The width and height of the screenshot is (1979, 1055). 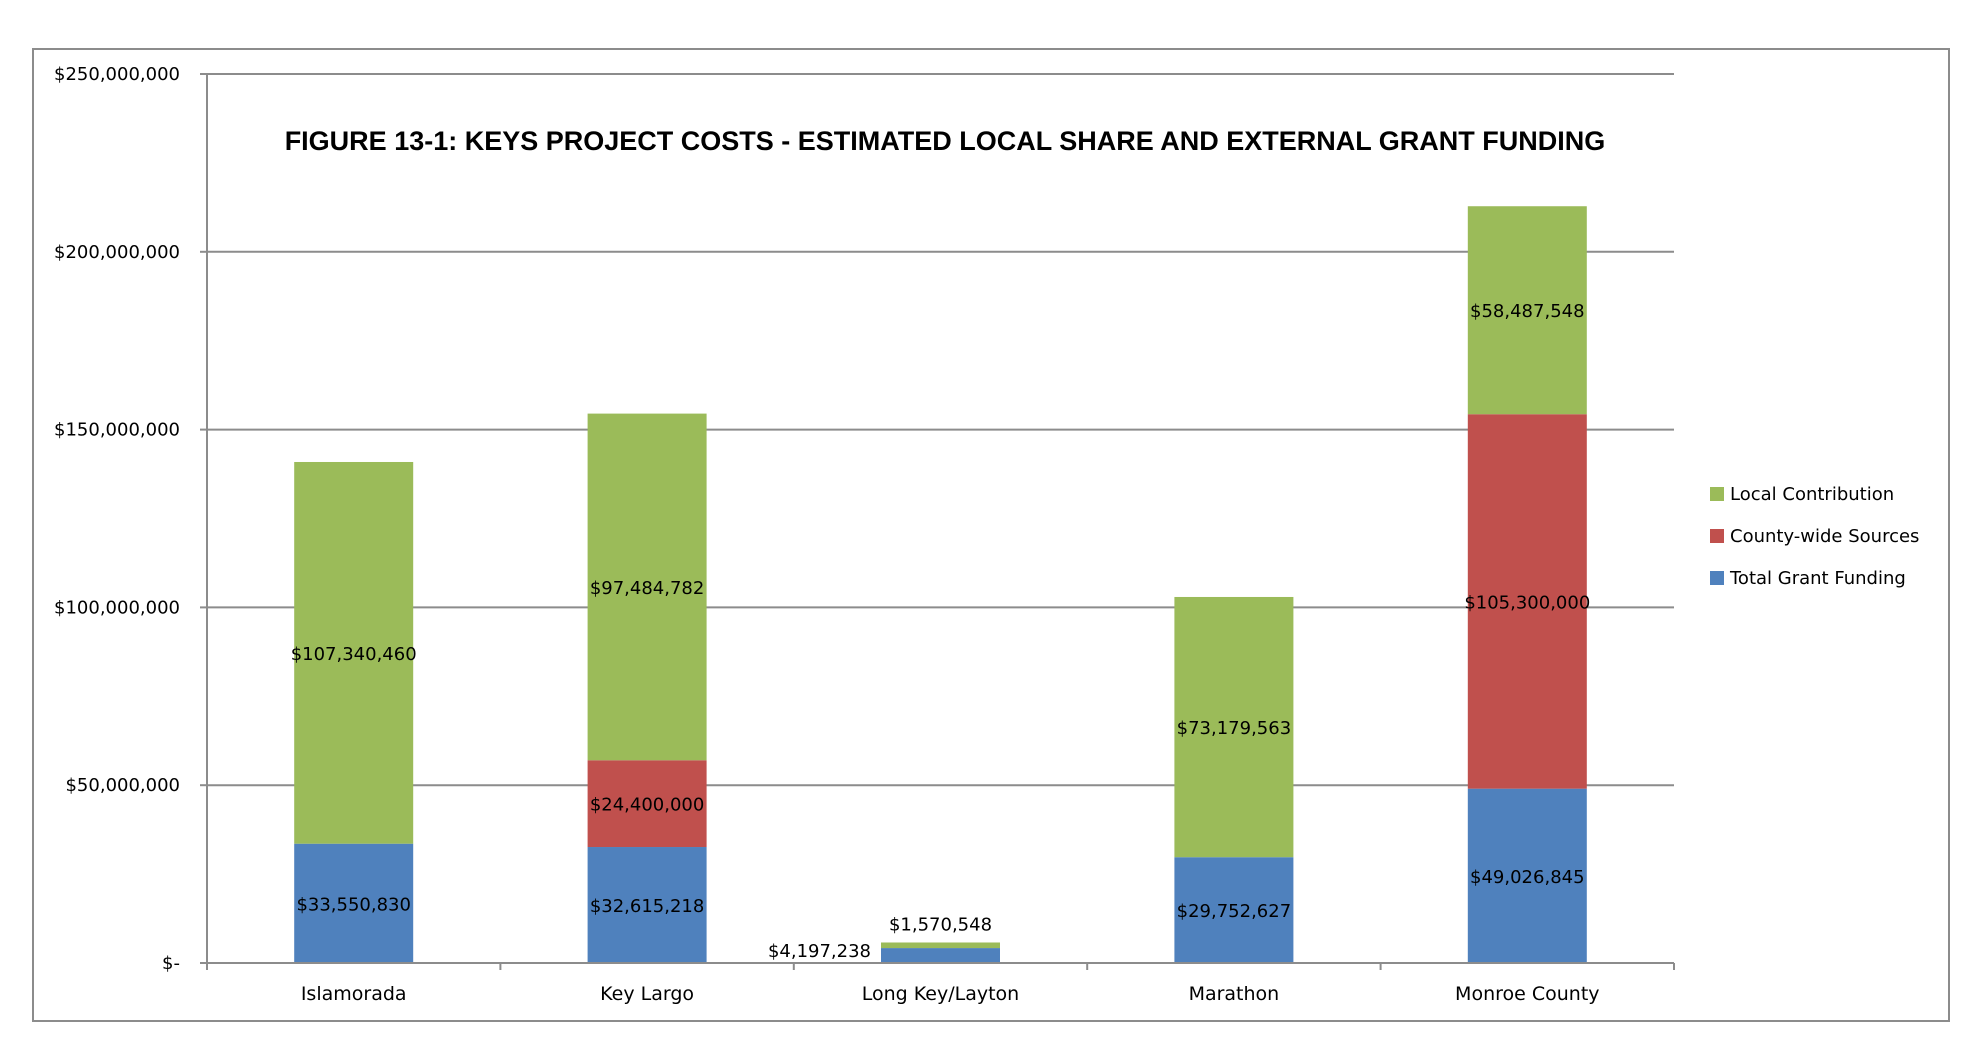 I want to click on data-label: $73,179,563, so click(x=1234, y=728).